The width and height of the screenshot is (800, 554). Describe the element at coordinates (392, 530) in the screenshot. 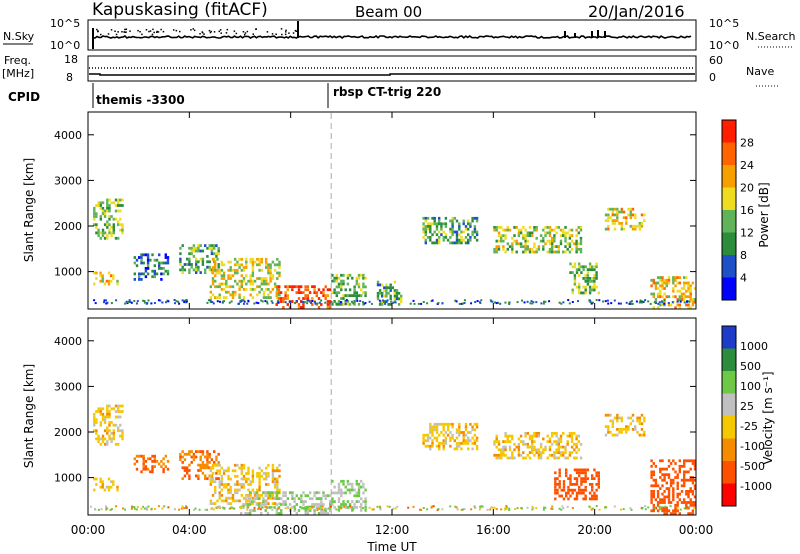

I see `x-tick-label: 12:00` at that location.